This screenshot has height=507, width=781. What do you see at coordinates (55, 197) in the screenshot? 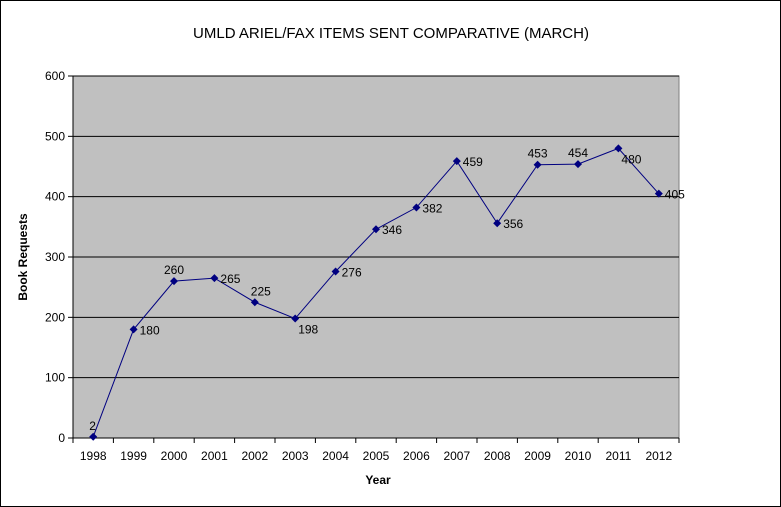
I see `y-tick-label: 400` at bounding box center [55, 197].